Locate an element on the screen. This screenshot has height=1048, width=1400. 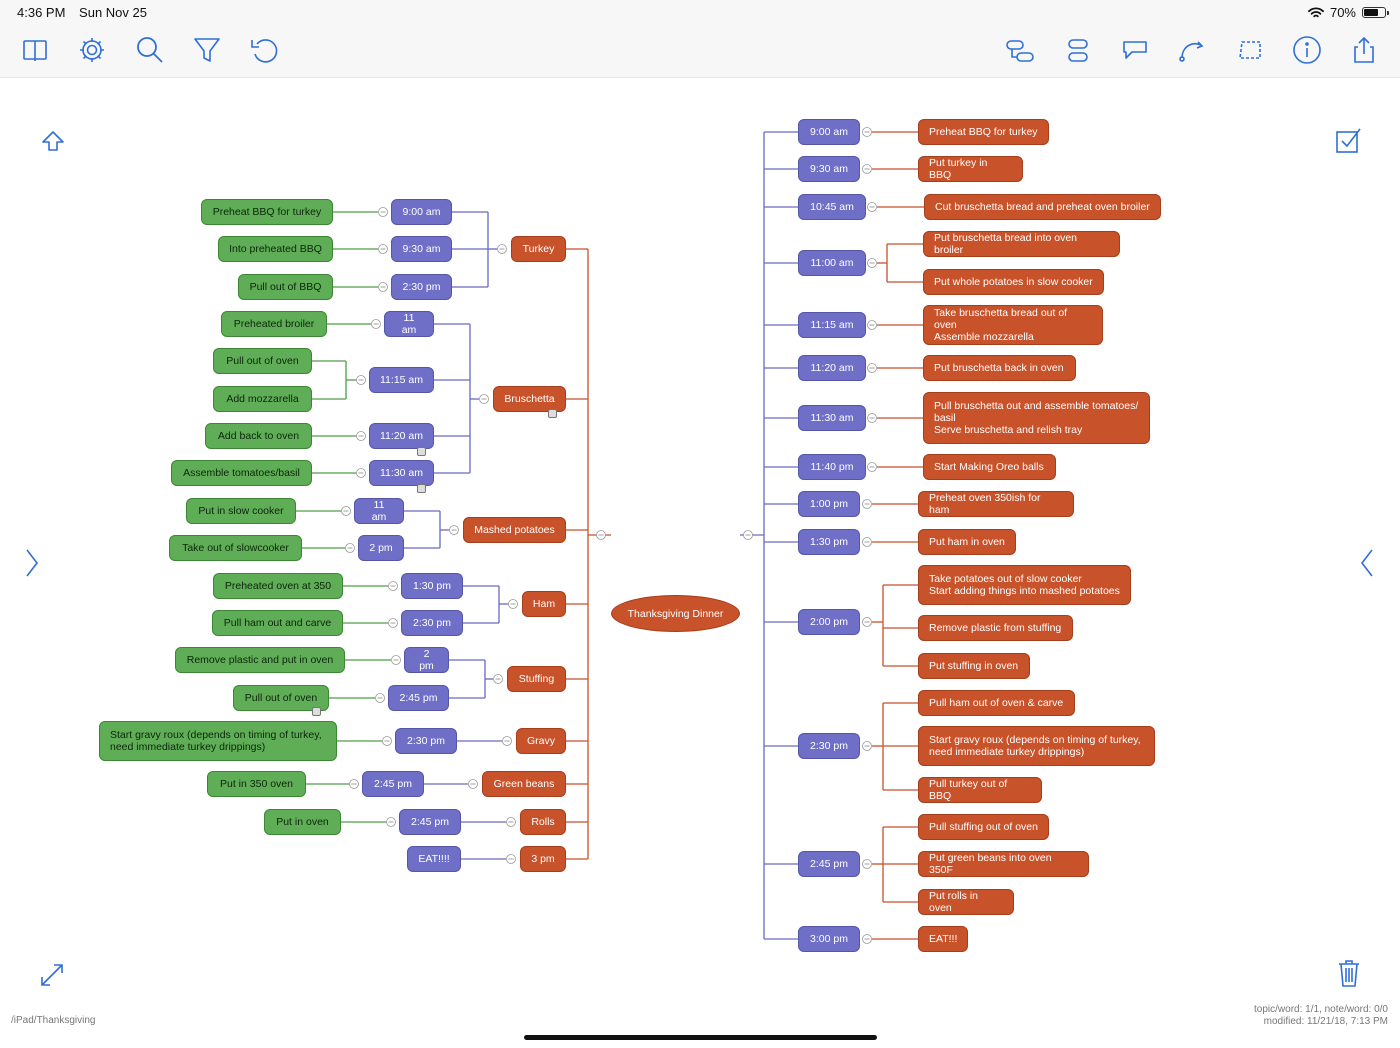
share-icon is located at coordinates (1364, 50).